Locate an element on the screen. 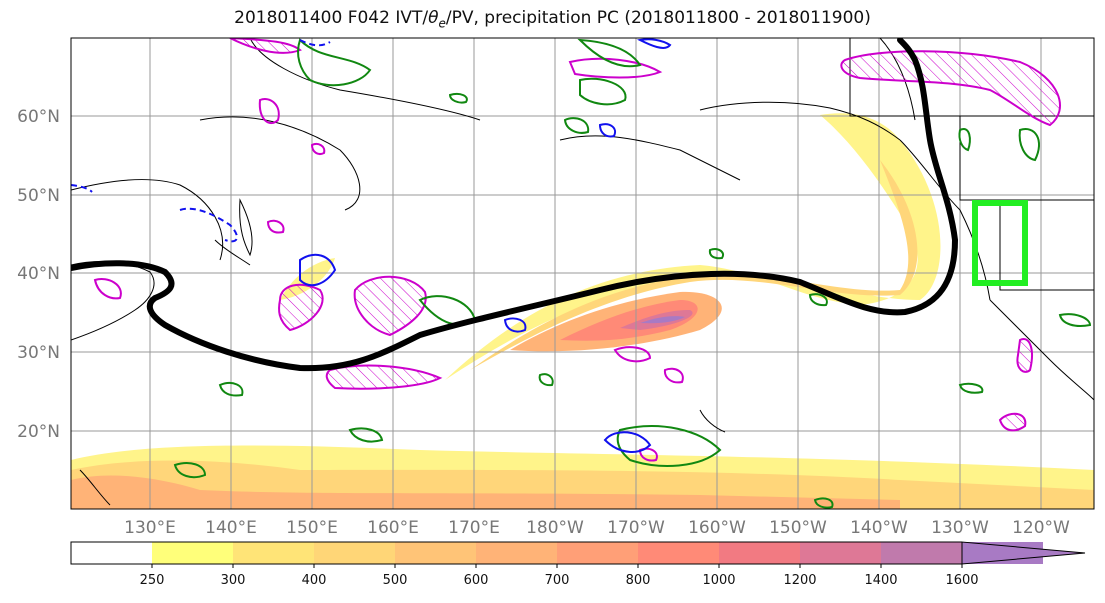  lon-label: 170°W is located at coordinates (636, 528).